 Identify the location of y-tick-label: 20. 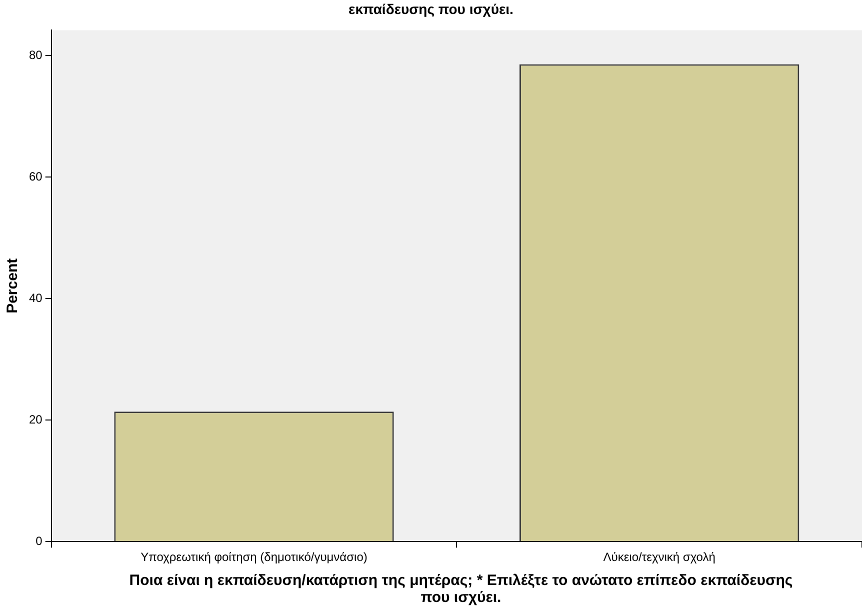
(35, 419).